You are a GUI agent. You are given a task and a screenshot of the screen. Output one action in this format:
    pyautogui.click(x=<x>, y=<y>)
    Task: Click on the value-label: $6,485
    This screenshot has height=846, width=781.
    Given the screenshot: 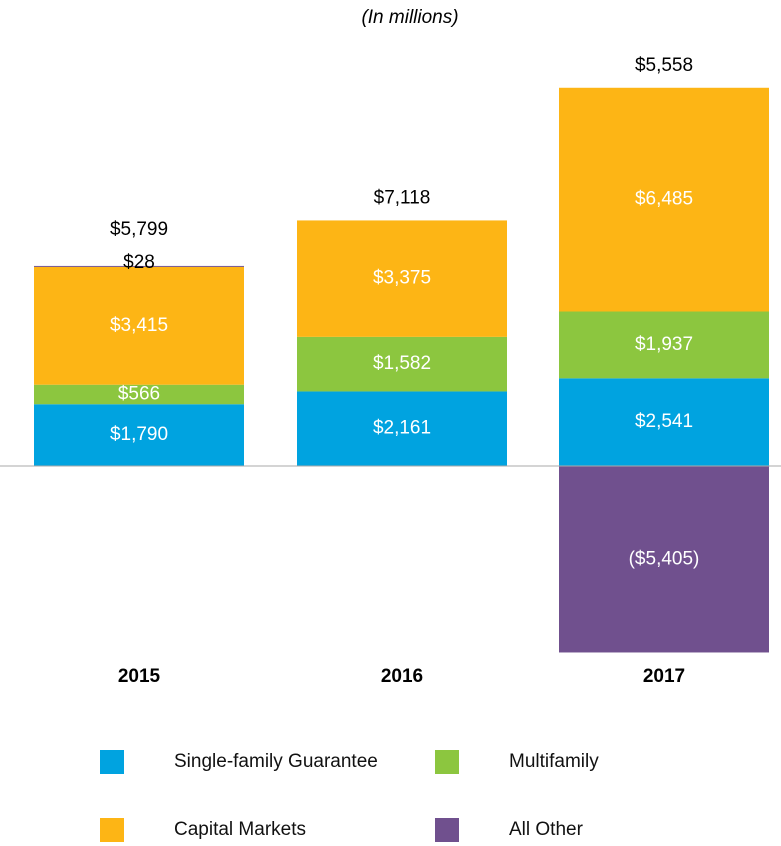 What is the action you would take?
    pyautogui.click(x=664, y=199)
    